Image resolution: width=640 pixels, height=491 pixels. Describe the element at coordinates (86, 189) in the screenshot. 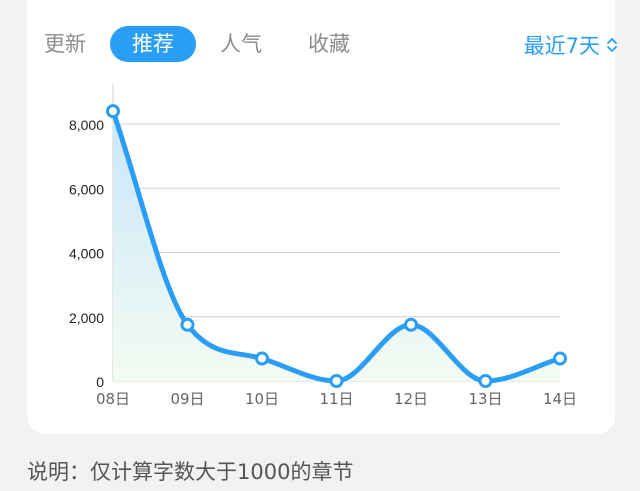

I see `y-tick-label: 6,000` at that location.